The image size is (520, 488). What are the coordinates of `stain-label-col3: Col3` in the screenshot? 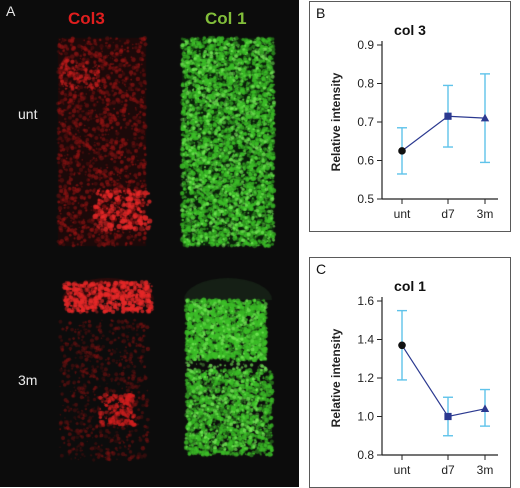 It's located at (86, 18).